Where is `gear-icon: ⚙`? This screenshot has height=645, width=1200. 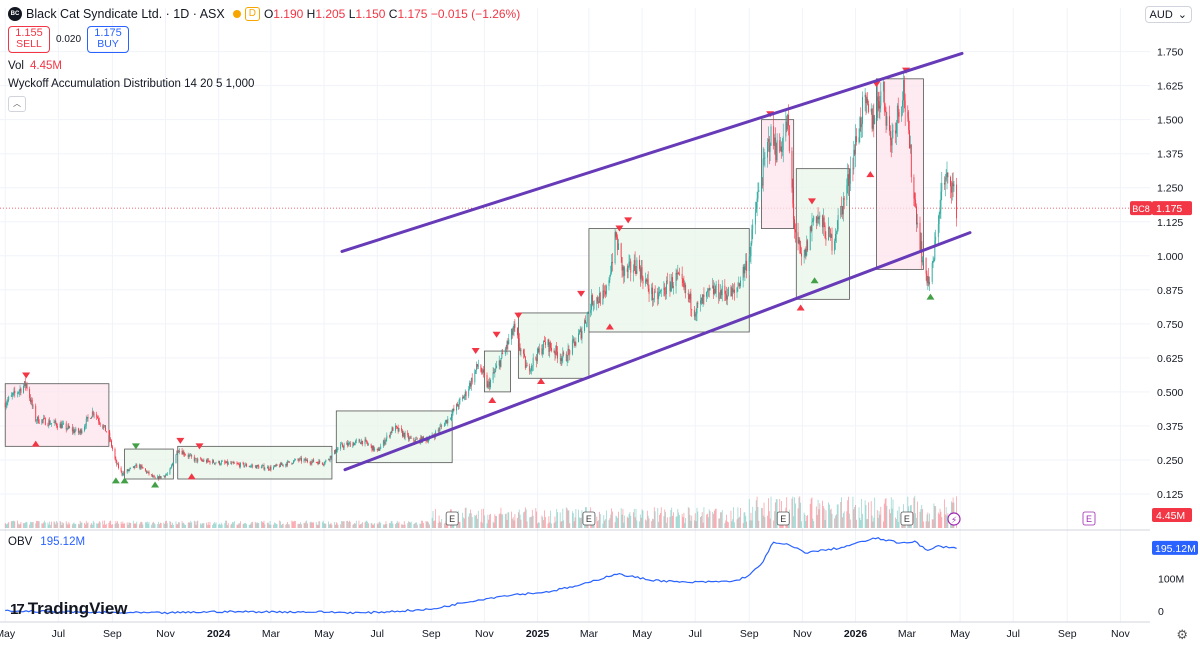 gear-icon: ⚙ is located at coordinates (1182, 634).